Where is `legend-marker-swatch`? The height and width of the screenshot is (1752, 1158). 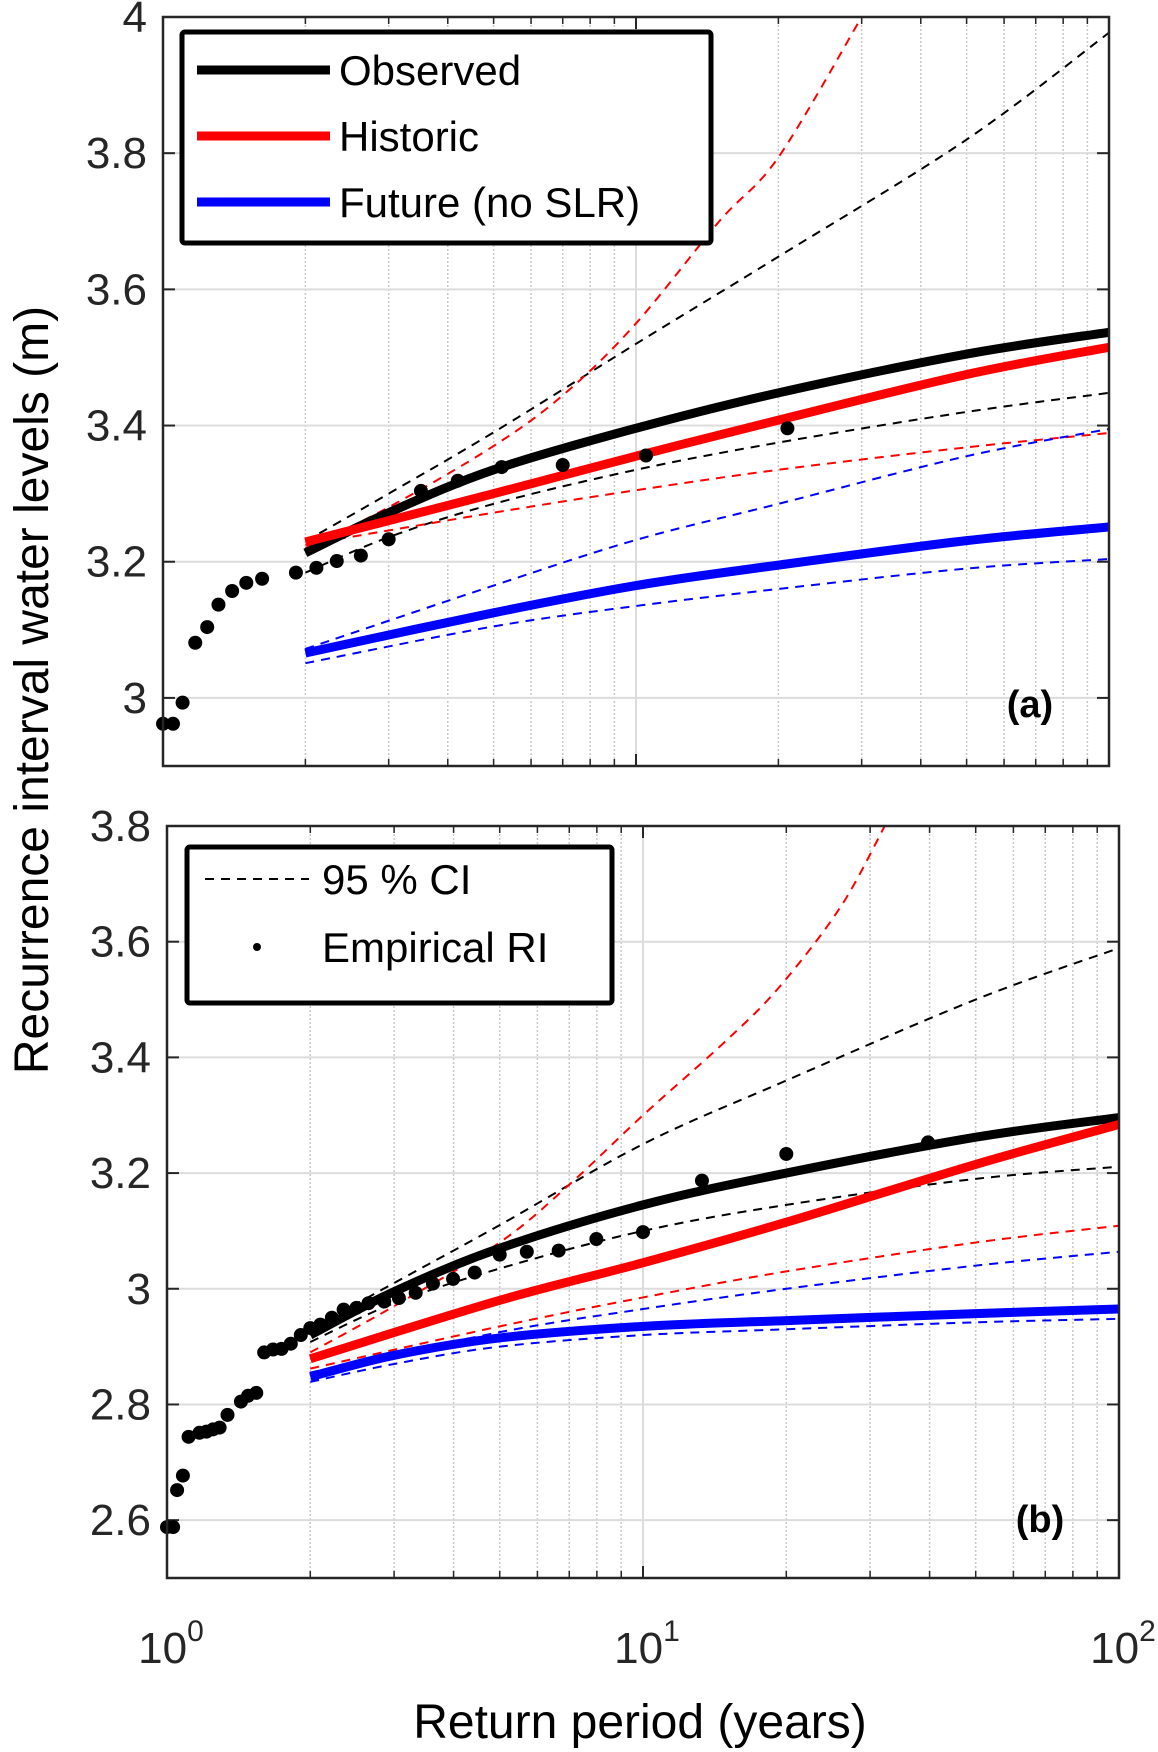
legend-marker-swatch is located at coordinates (257, 947).